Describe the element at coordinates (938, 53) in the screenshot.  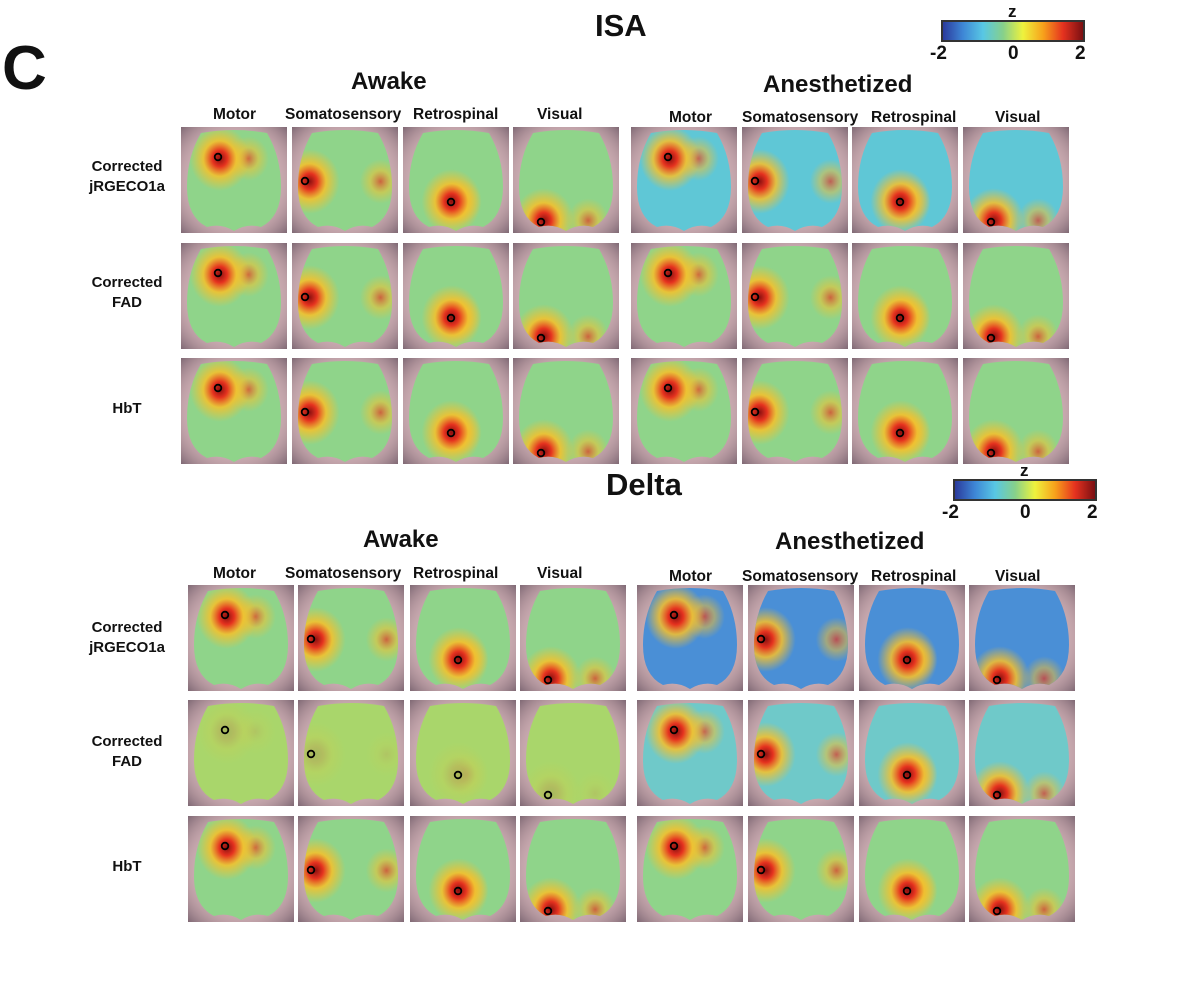
I see `colorbar-tick-min: -2` at that location.